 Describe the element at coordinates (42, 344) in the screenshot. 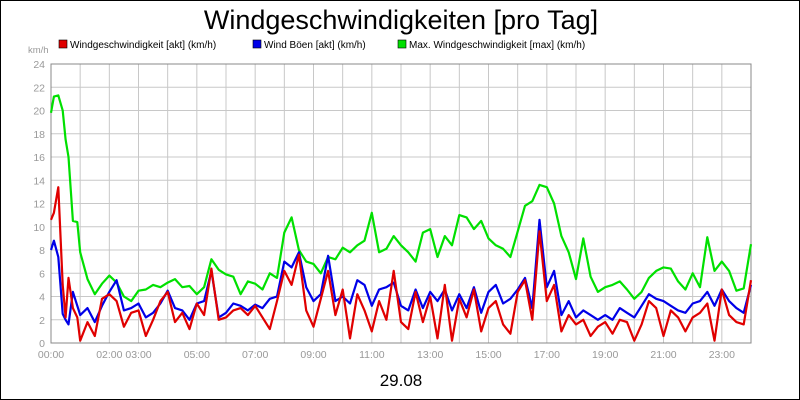

I see `y-tick-label: 0` at that location.